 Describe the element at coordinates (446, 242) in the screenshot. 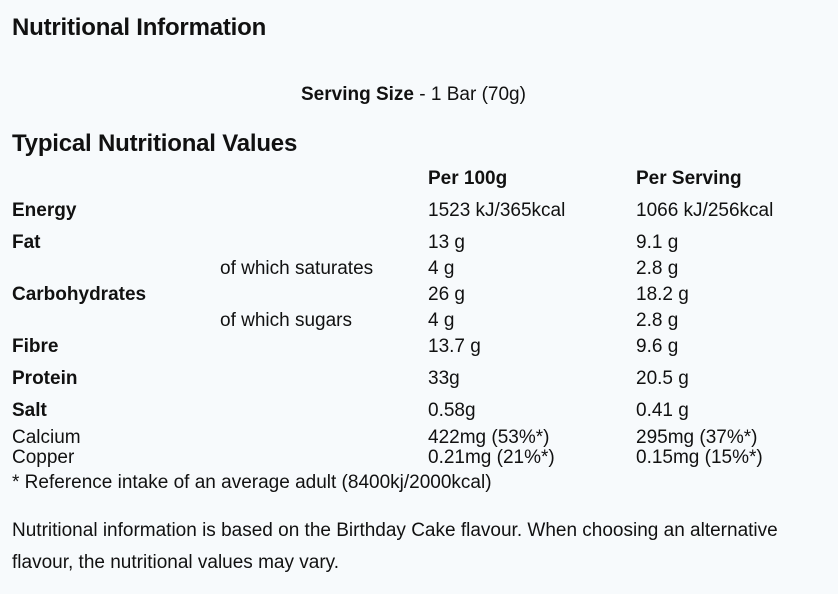

I see `value-per-100g: 13 g` at that location.